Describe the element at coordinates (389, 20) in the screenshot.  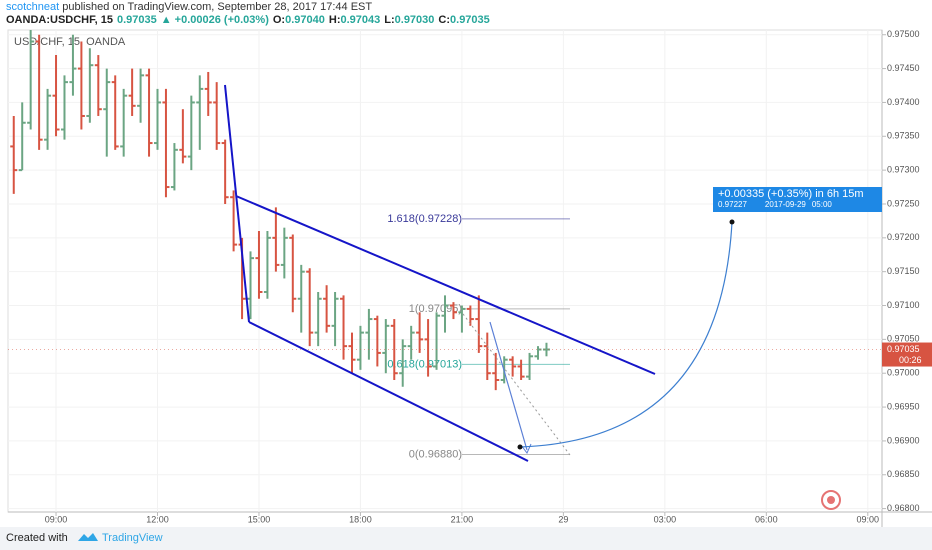
I see `l-label: L:` at that location.